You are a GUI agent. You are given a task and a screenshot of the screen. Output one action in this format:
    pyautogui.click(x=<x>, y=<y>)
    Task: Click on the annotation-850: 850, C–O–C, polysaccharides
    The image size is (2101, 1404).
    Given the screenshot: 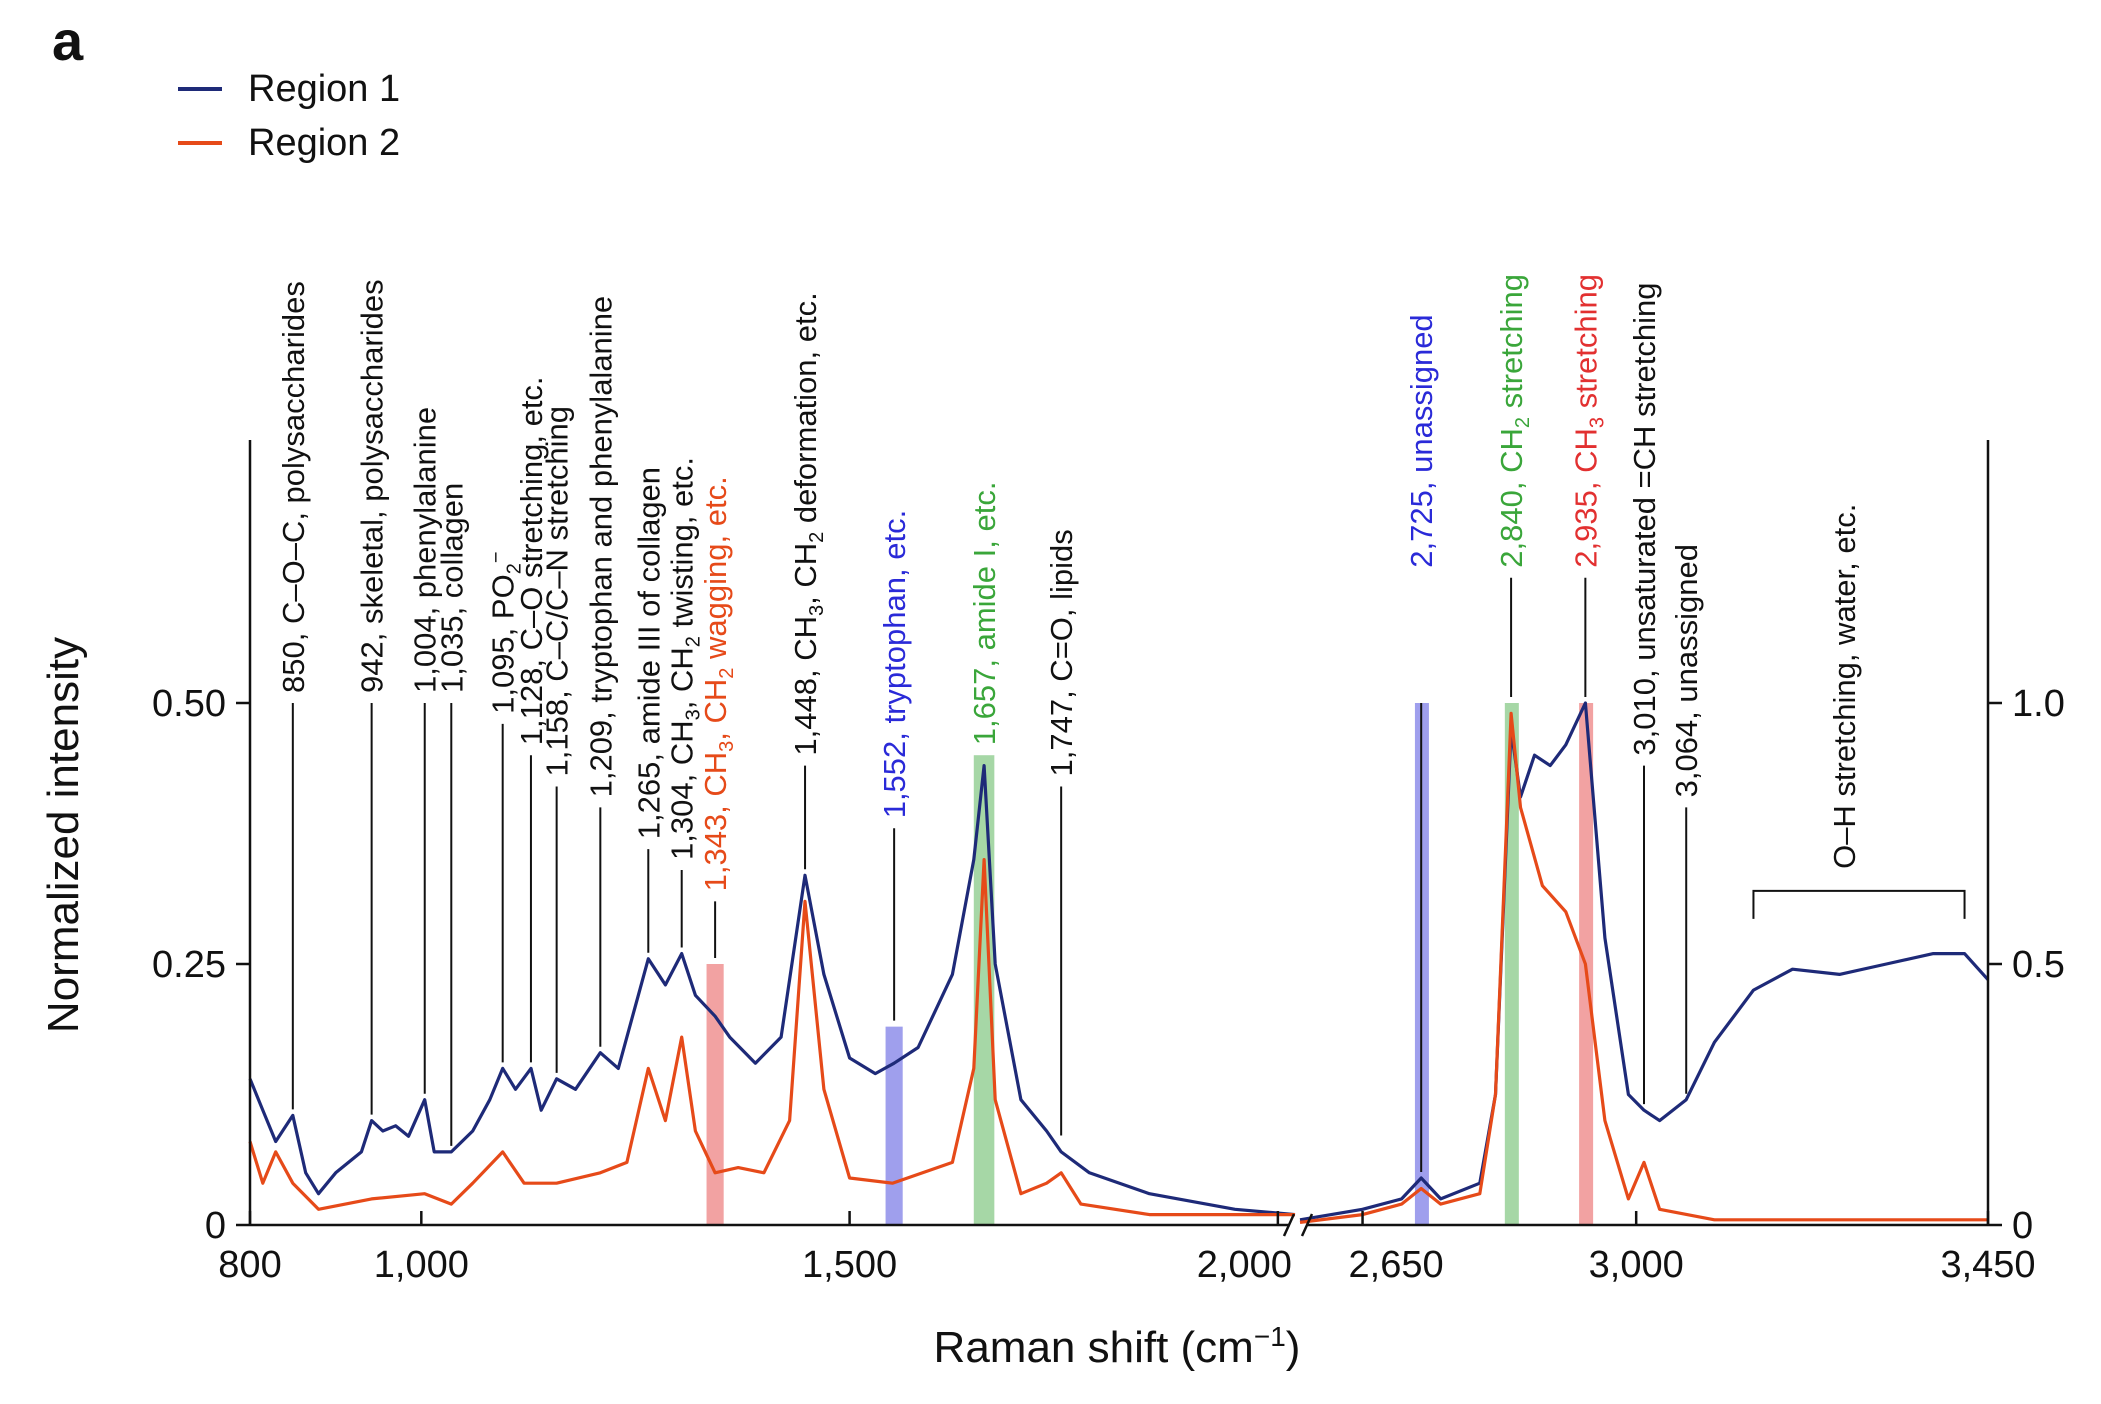 What is the action you would take?
    pyautogui.click(x=293, y=487)
    